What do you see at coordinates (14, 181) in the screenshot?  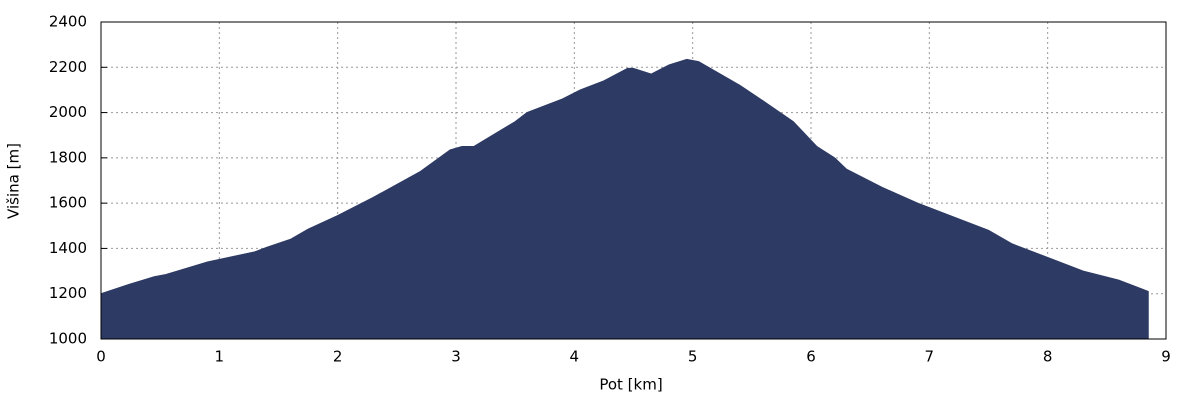 I see `y-axis-label: Višina [m]` at bounding box center [14, 181].